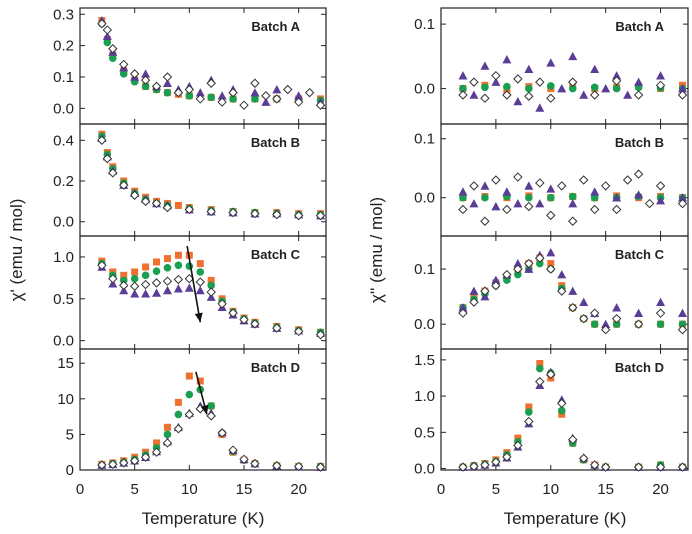 The image size is (692, 534). Describe the element at coordinates (424, 432) in the screenshot. I see `right-panel-4-ytick-label: 0.5` at that location.